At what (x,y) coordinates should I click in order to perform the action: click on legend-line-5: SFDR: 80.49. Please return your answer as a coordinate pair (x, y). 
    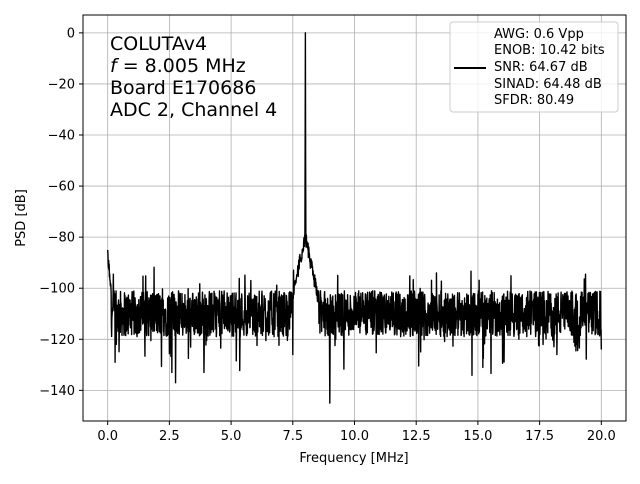
    Looking at the image, I should click on (534, 100).